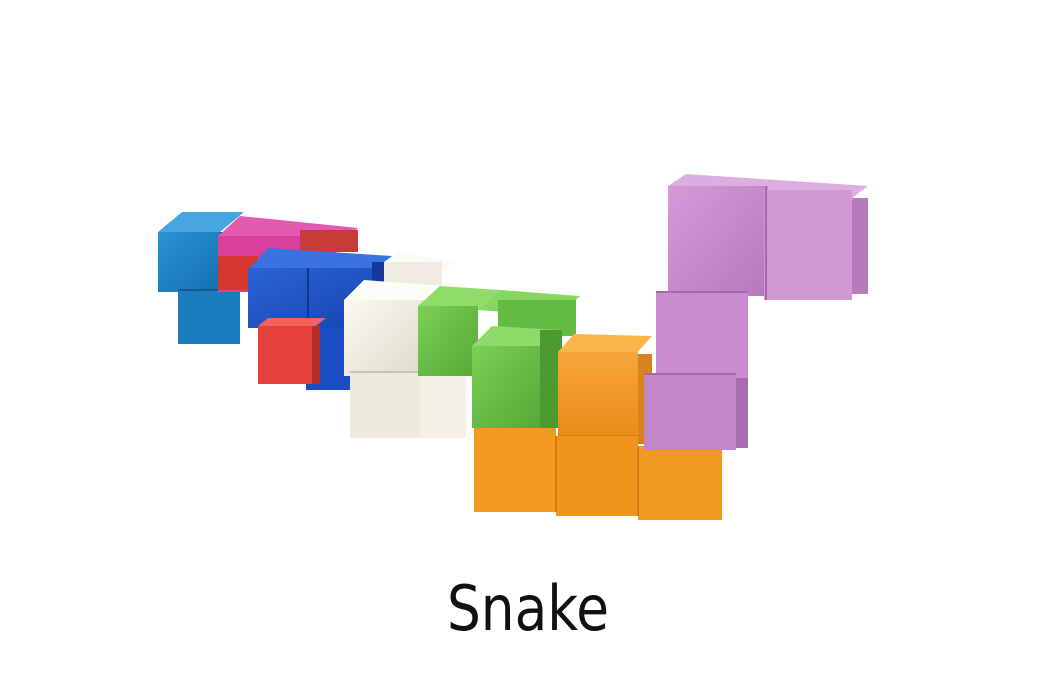 The height and width of the screenshot is (700, 1056). What do you see at coordinates (288, 254) in the screenshot?
I see `magenta-red-piece` at bounding box center [288, 254].